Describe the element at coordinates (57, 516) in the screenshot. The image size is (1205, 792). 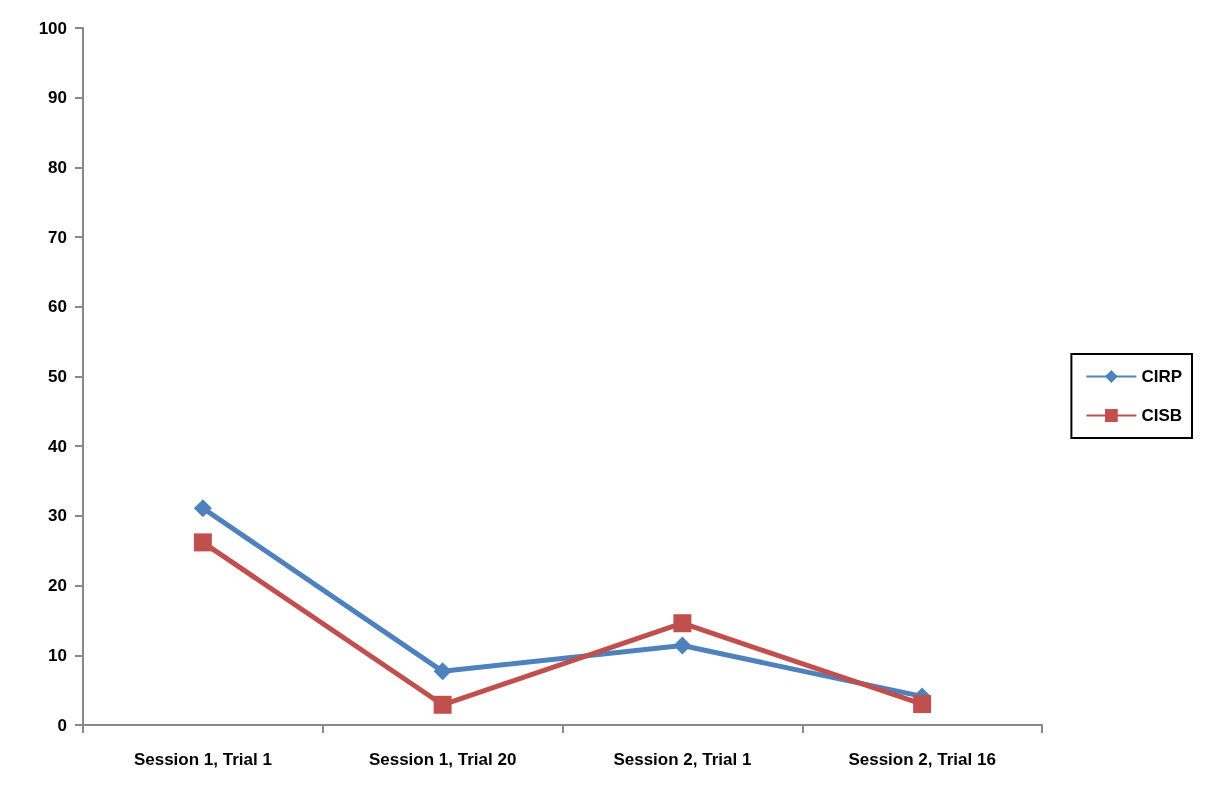
I see `y-tick-label: 30` at that location.